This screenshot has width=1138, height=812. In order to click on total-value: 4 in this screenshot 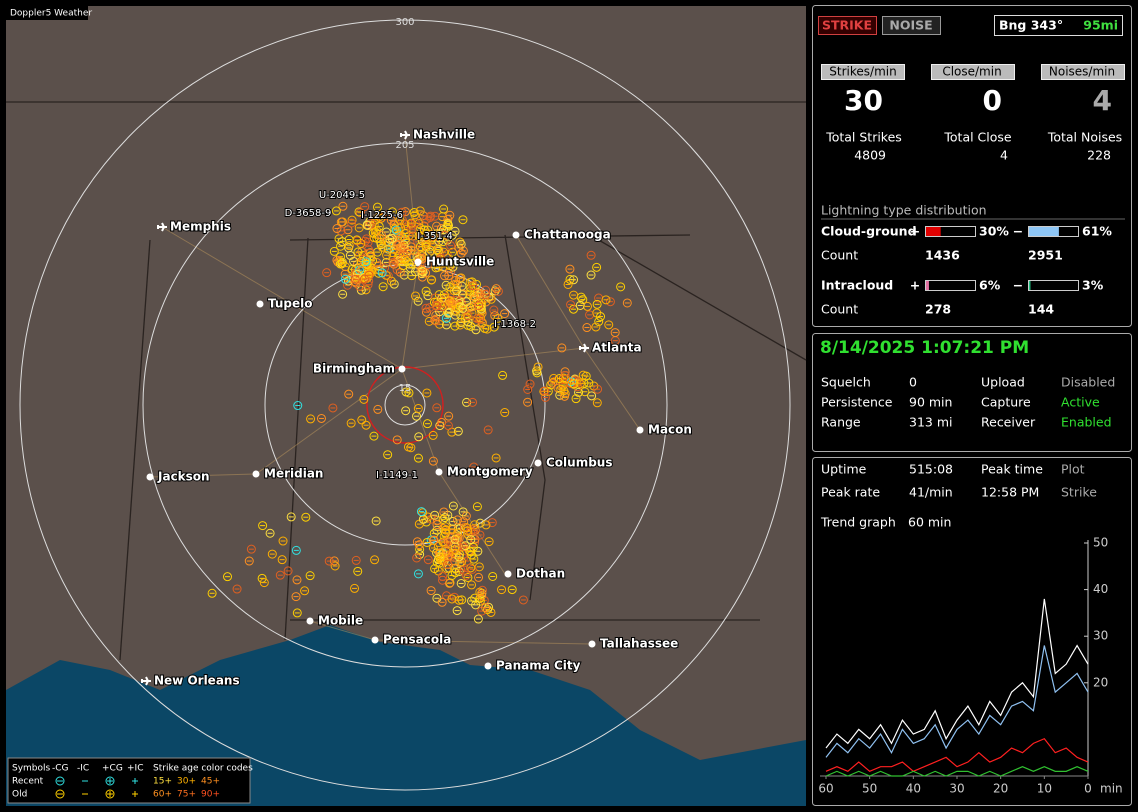, I will do `click(1004, 155)`.